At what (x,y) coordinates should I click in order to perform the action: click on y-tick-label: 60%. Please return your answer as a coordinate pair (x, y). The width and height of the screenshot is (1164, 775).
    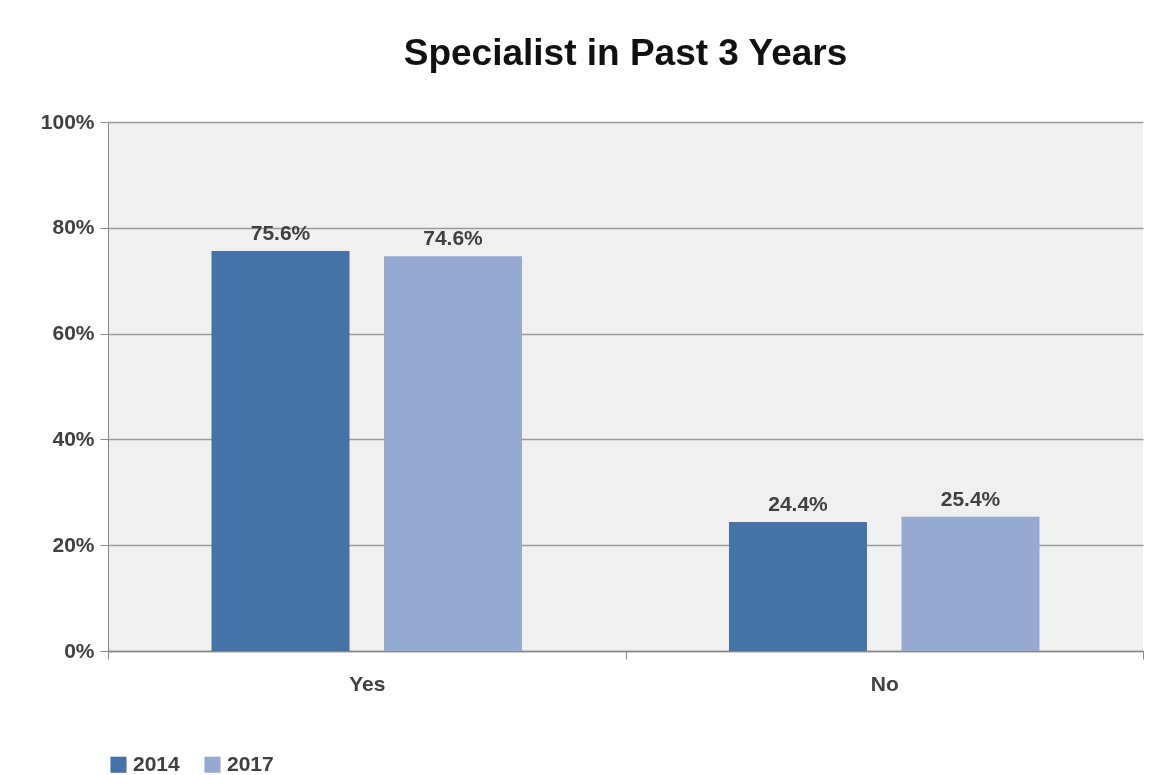
    Looking at the image, I should click on (73, 333).